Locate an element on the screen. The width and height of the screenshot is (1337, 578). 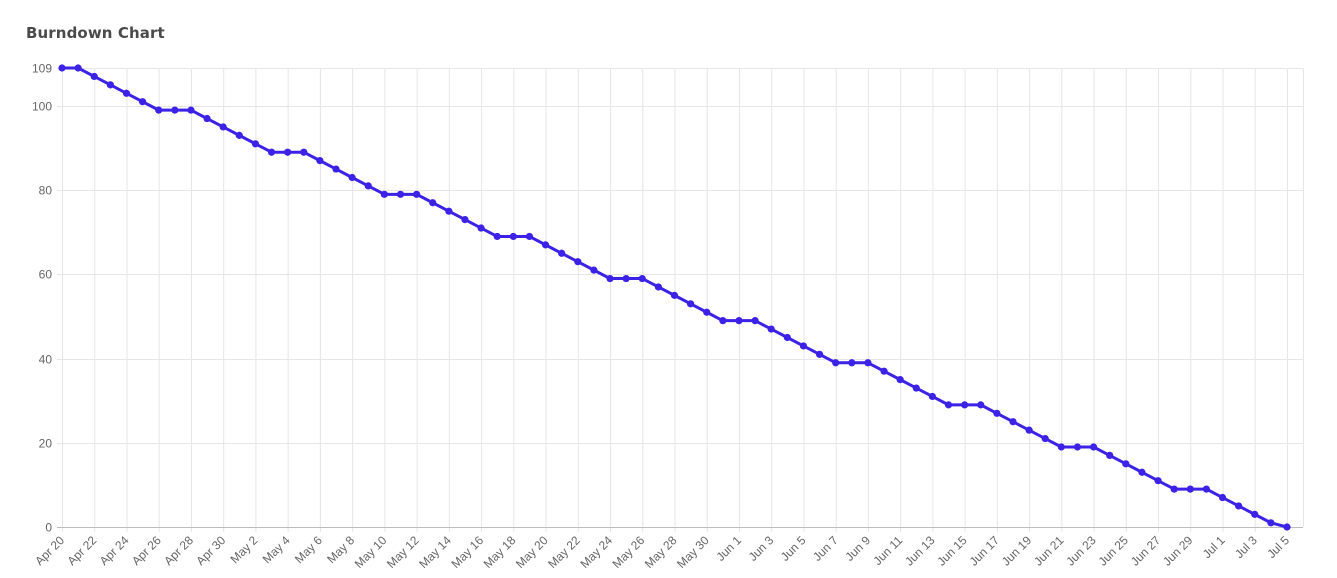
x-tick-label: May 6 is located at coordinates (308, 549).